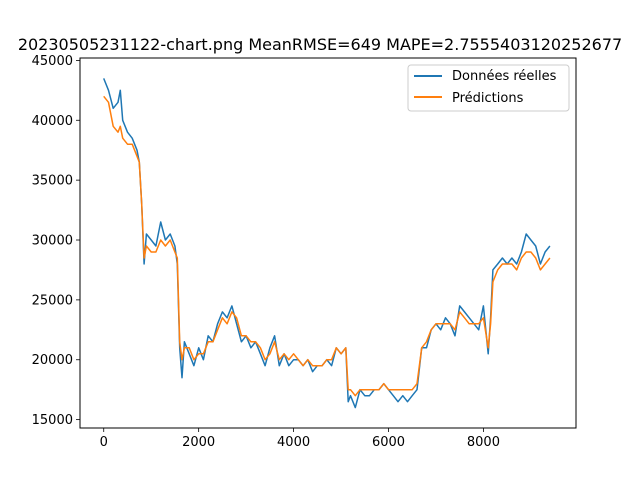  I want to click on x-tick-label: 4000, so click(293, 442).